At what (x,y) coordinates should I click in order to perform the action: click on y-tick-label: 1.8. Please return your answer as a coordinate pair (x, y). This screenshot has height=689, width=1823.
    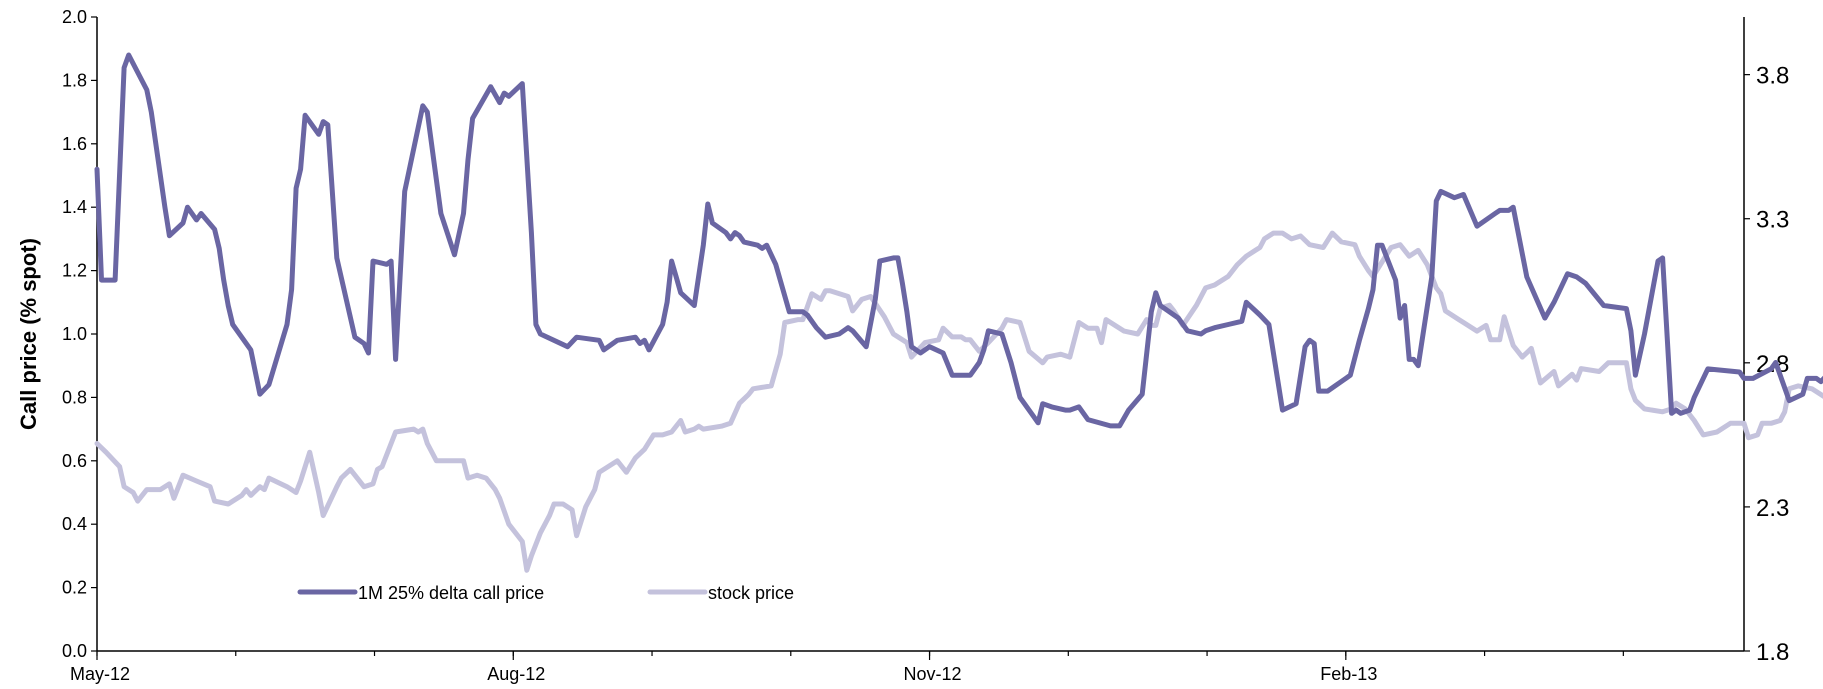
    Looking at the image, I should click on (74, 80).